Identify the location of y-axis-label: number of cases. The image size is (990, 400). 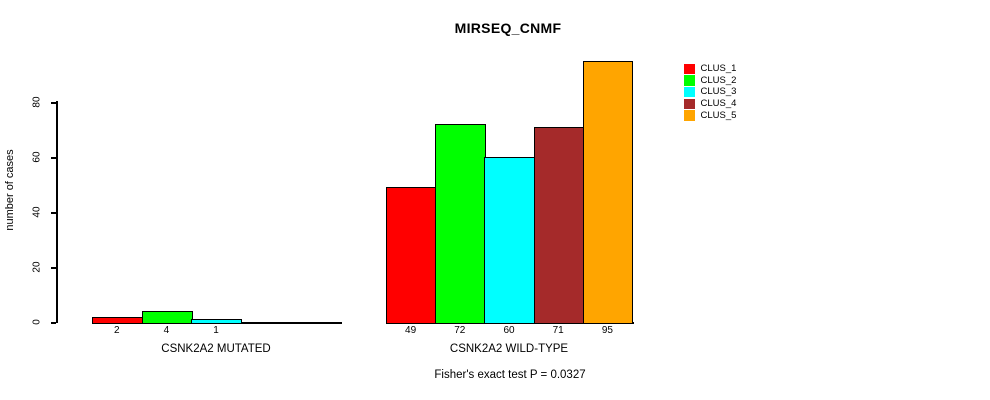
(10, 190).